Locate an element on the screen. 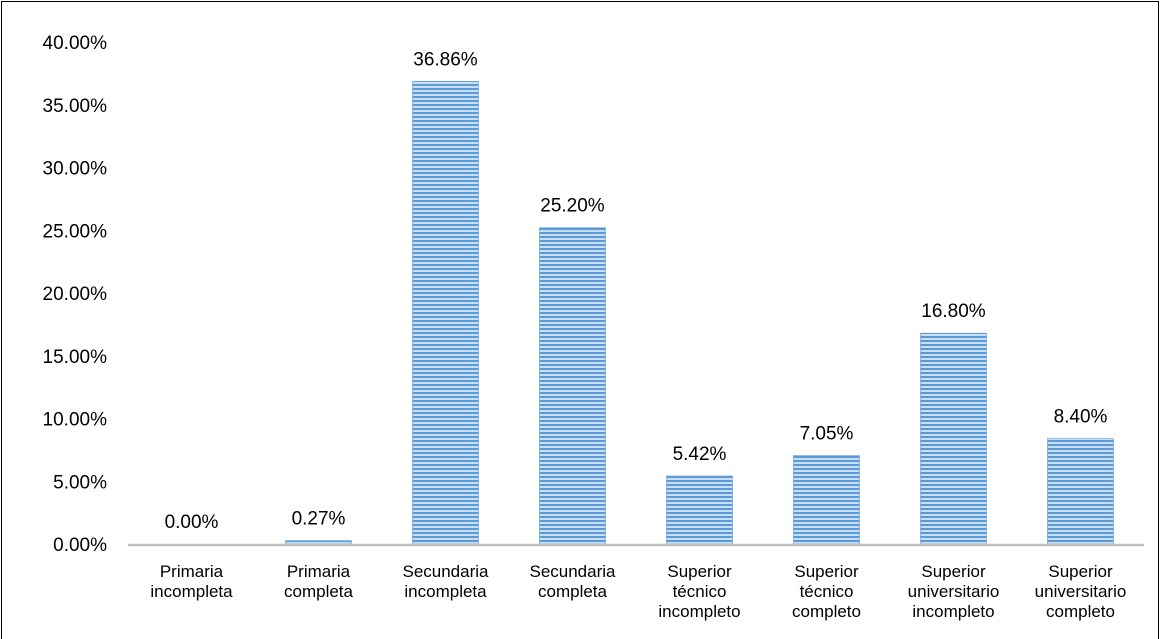 The image size is (1162, 639). x-category-label: Superior técnico incompleto is located at coordinates (699, 591).